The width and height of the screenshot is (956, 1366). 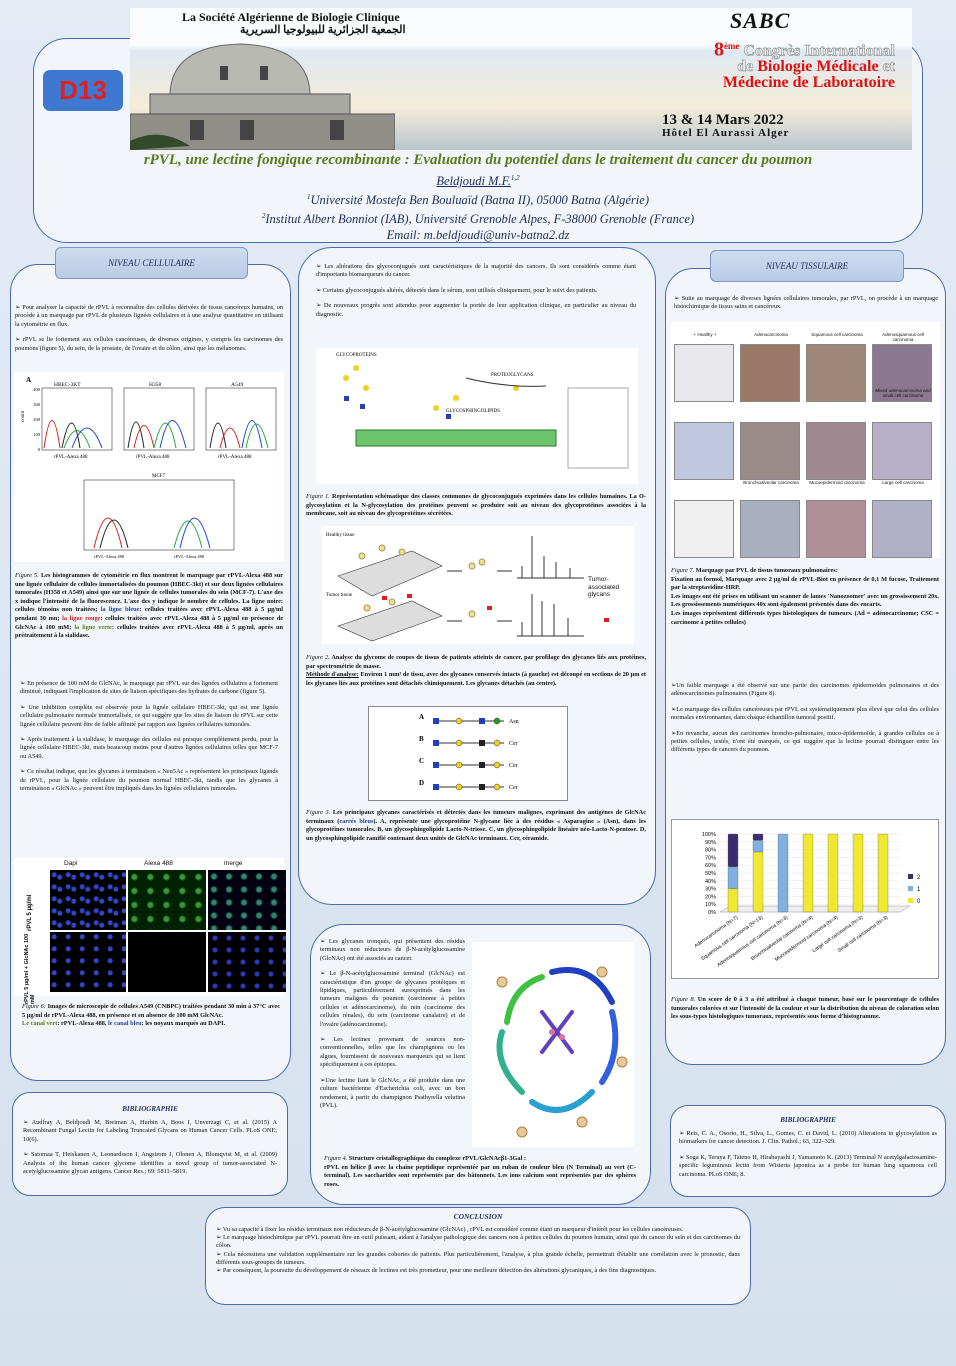 I want to click on structure-key: B, so click(x=421, y=739).